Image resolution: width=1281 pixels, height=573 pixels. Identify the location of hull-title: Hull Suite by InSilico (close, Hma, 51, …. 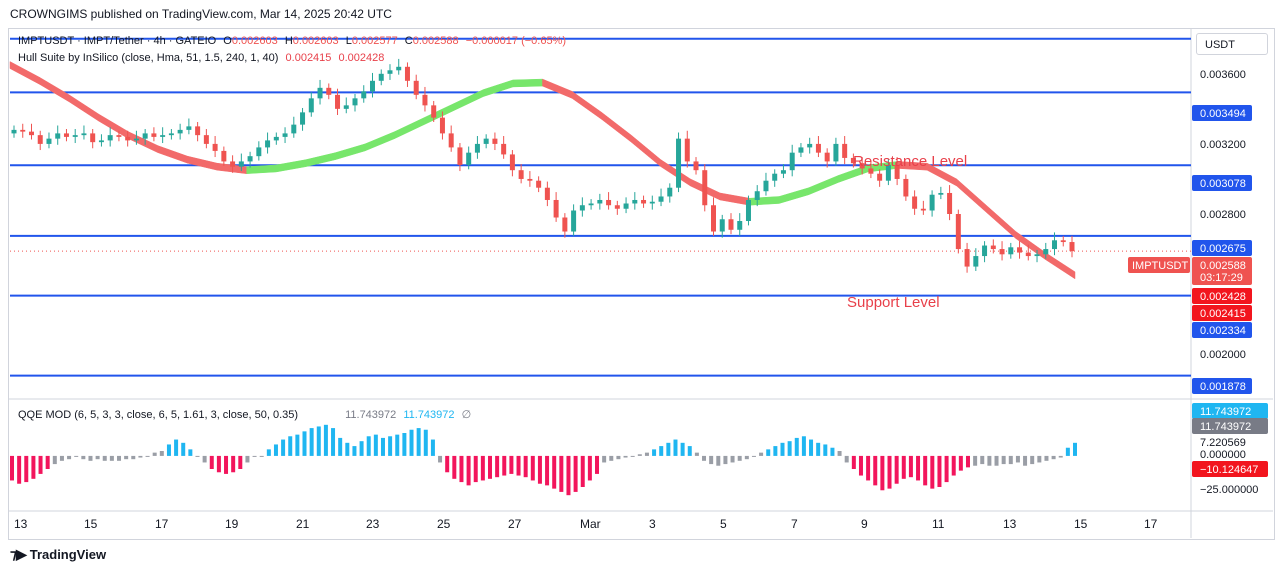
(148, 58).